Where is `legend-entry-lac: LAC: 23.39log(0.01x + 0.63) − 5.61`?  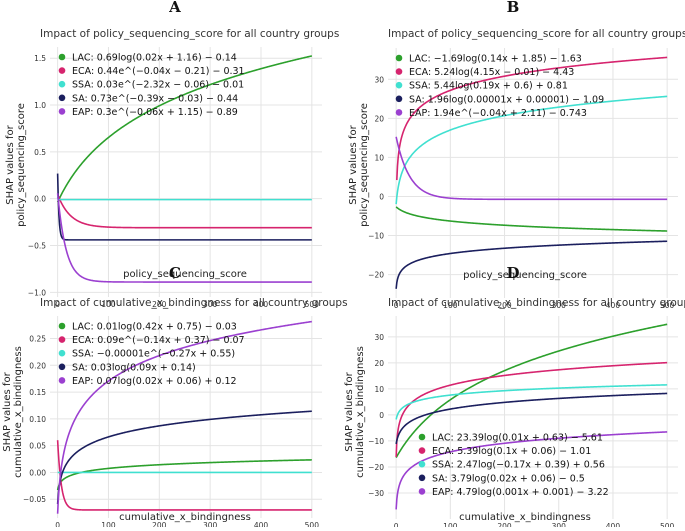
legend-entry-lac: LAC: 23.39log(0.01x + 0.63) − 5.61 is located at coordinates (517, 438).